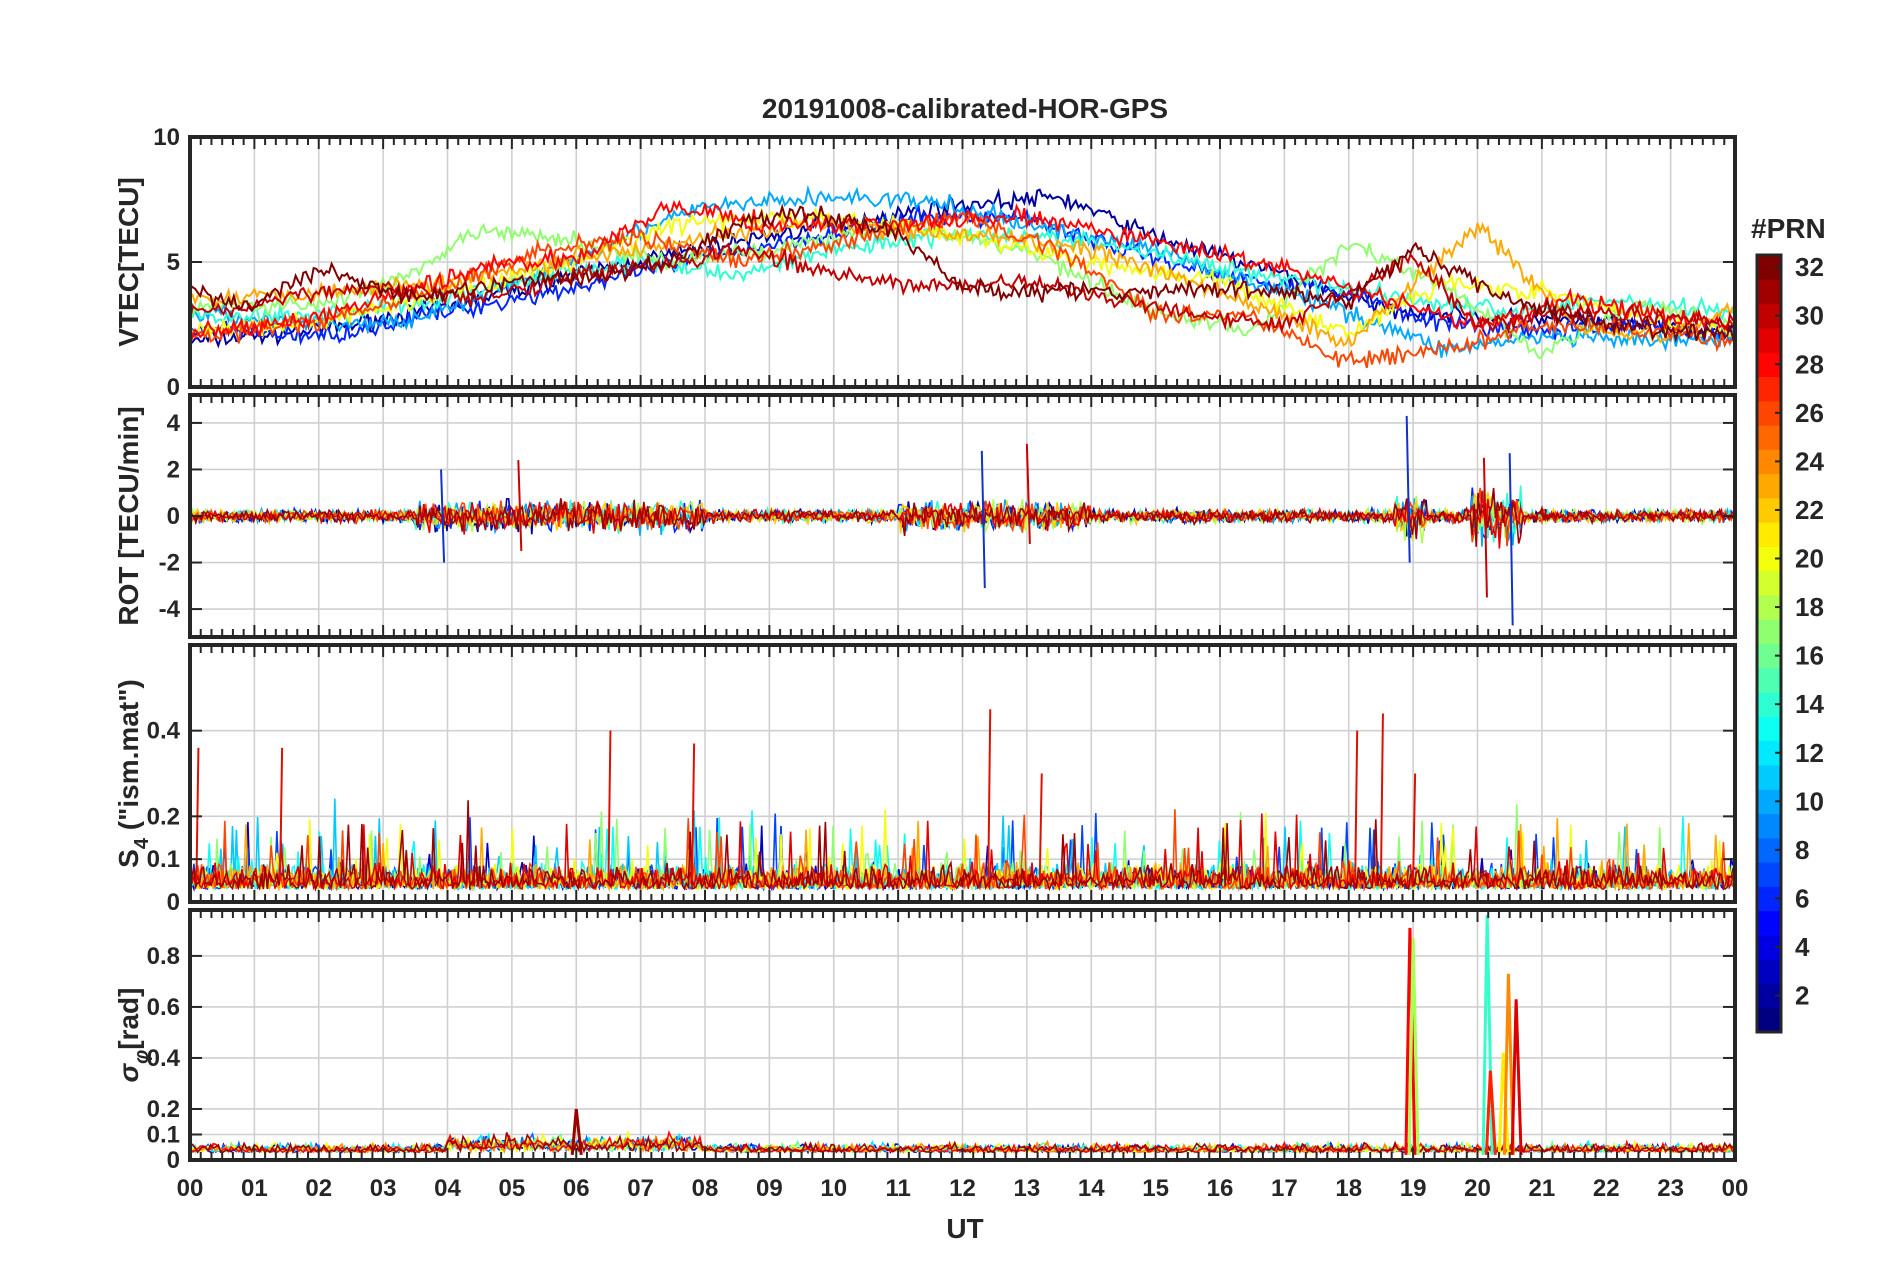 The width and height of the screenshot is (1902, 1272). I want to click on x-tick-label: 12, so click(962, 1188).